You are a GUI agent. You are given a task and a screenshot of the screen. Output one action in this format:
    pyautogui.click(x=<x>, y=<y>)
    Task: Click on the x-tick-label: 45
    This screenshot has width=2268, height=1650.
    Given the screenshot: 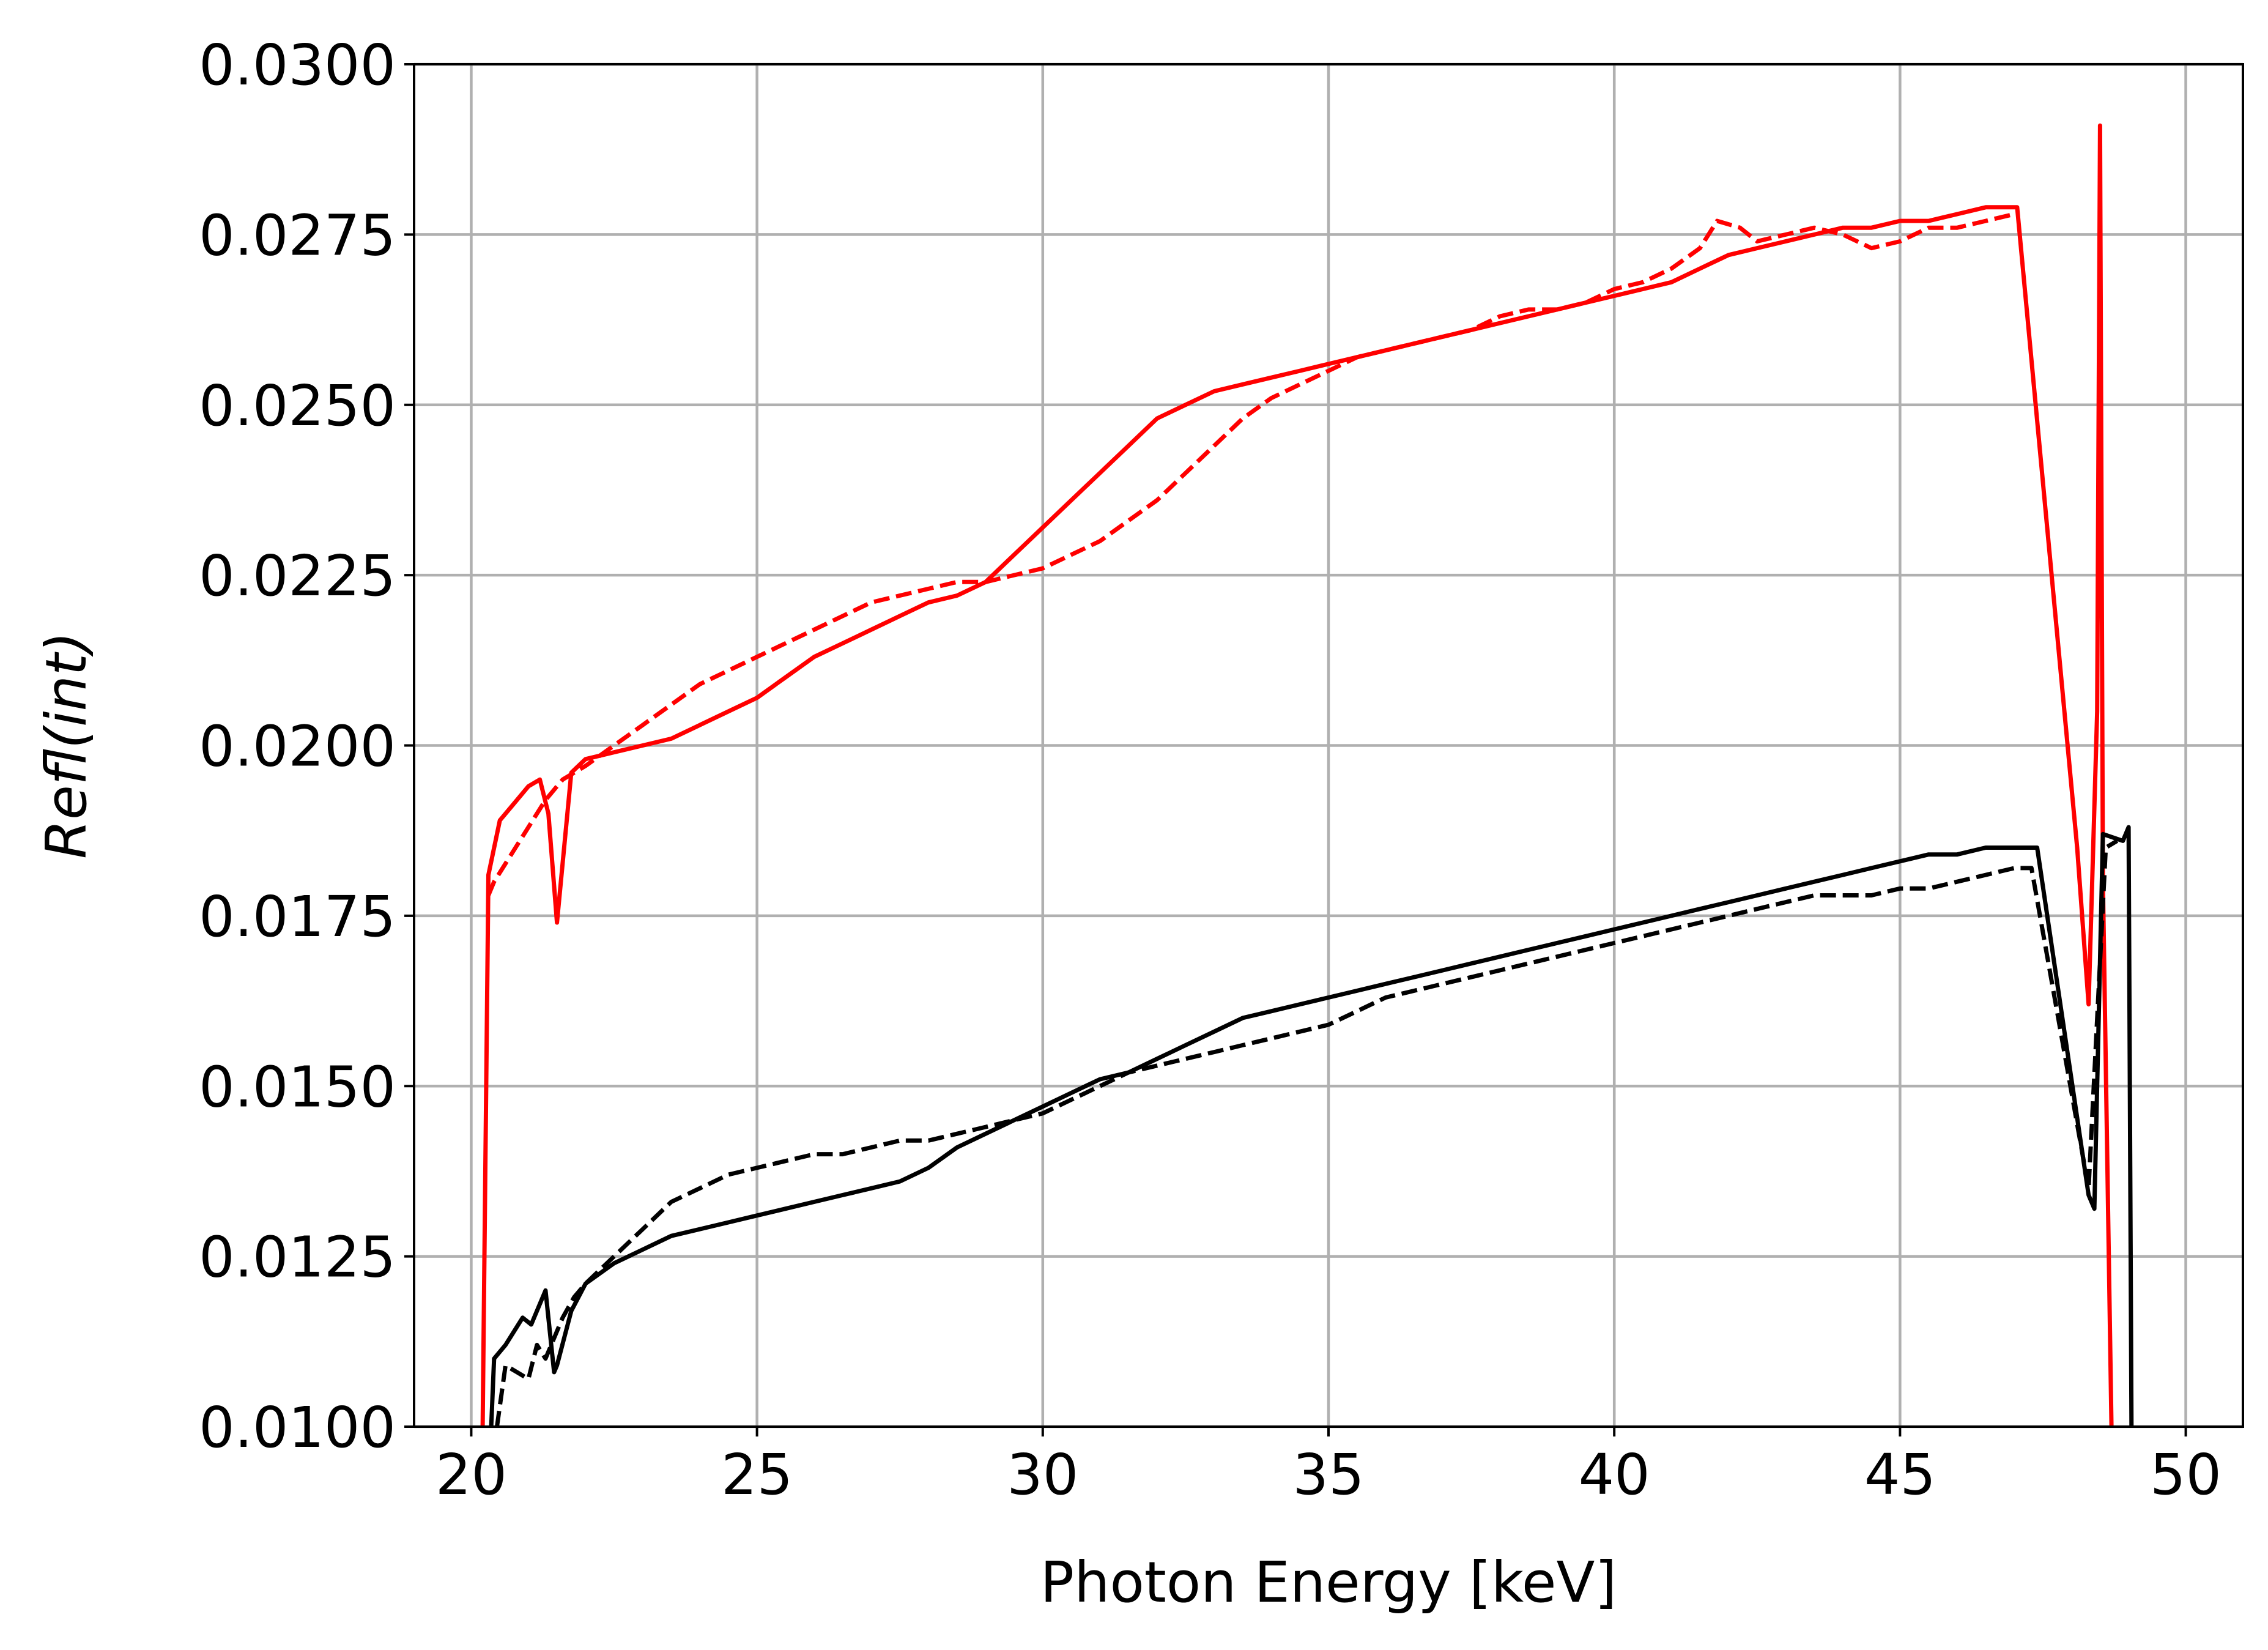 What is the action you would take?
    pyautogui.click(x=1900, y=1474)
    